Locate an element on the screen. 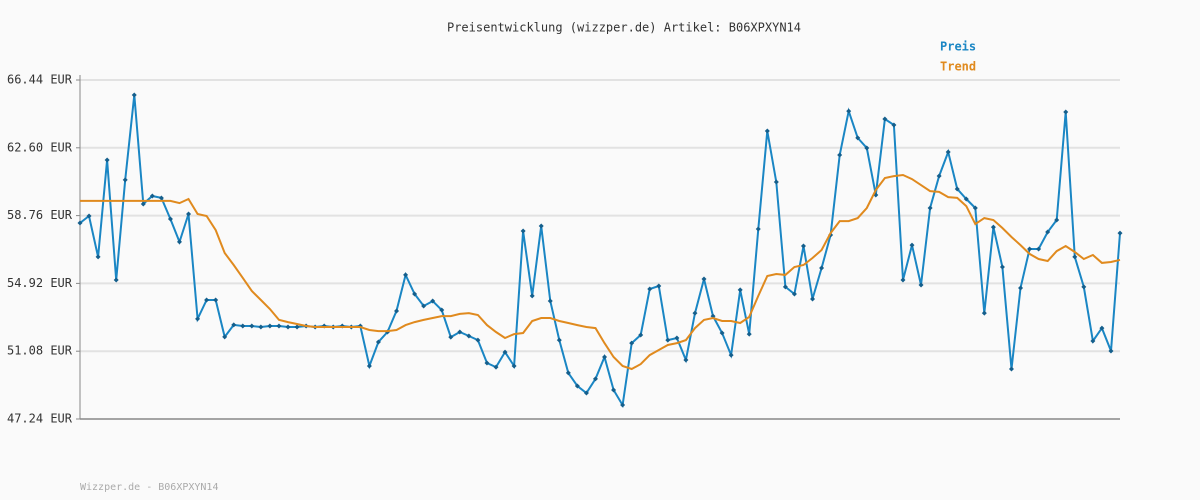  y-tick-label: 47.24 EUR is located at coordinates (40, 419).